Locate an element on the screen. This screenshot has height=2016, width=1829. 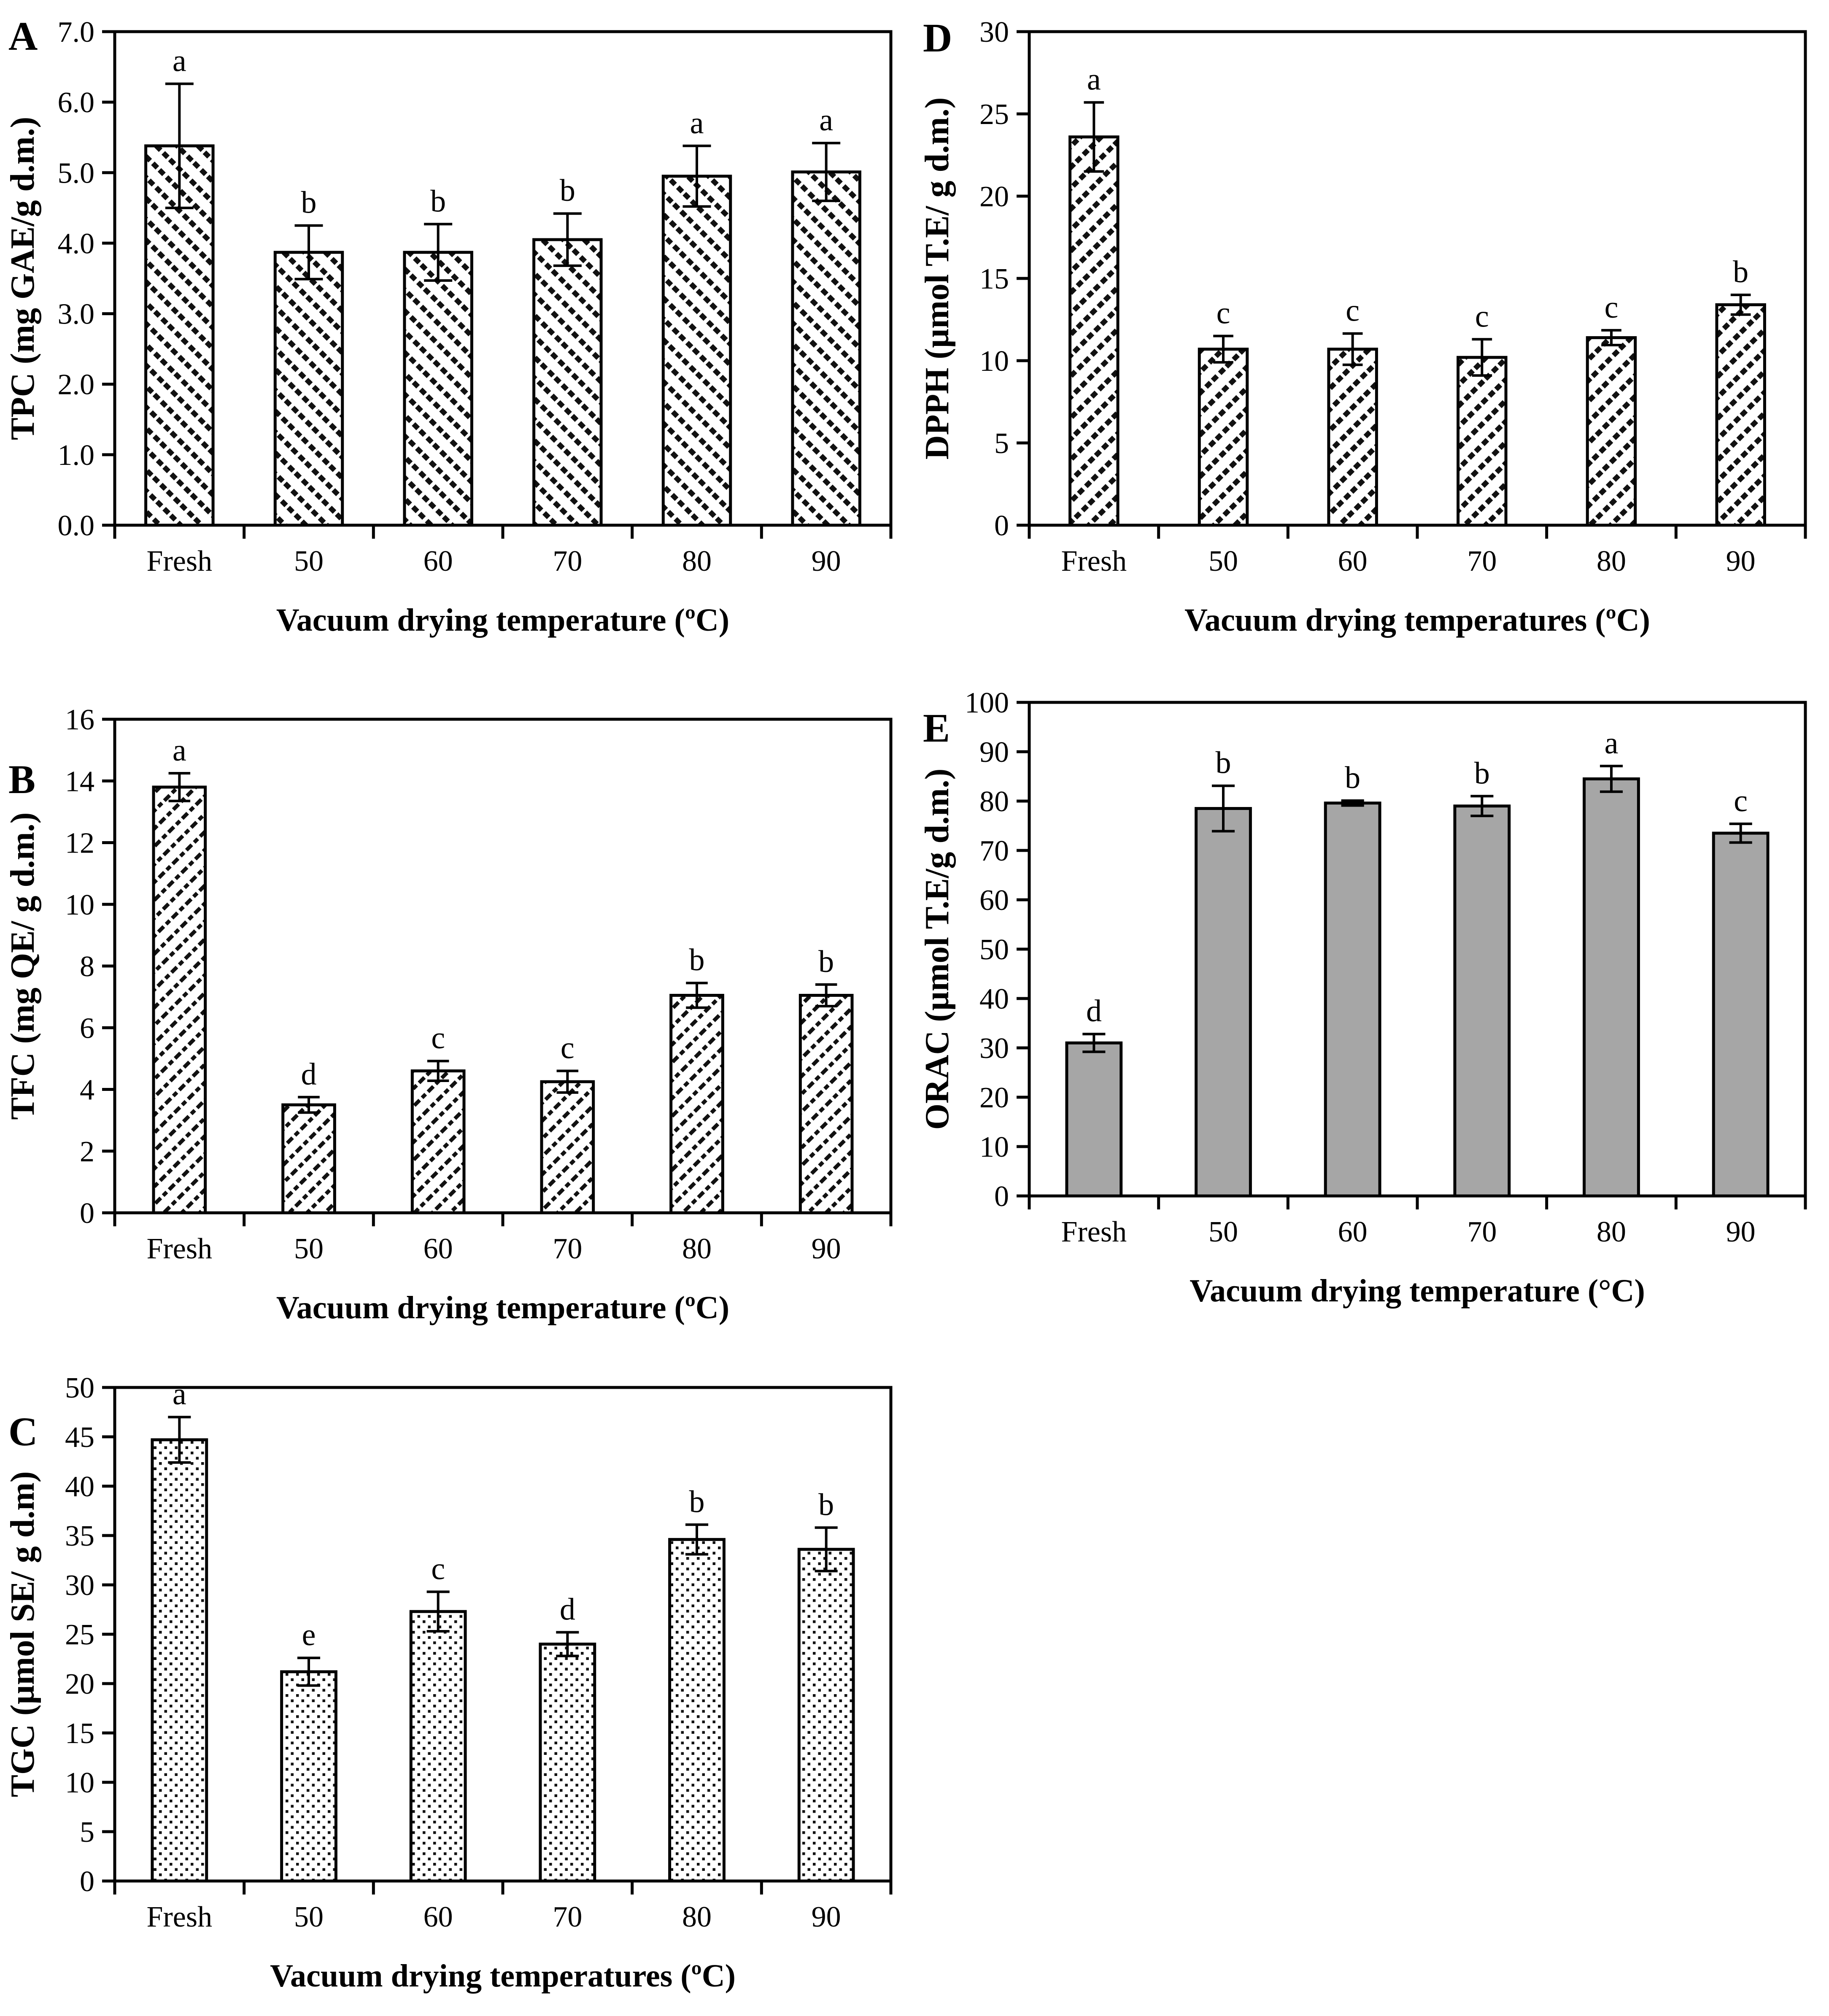
y-tick-label: 45 is located at coordinates (79, 1438).